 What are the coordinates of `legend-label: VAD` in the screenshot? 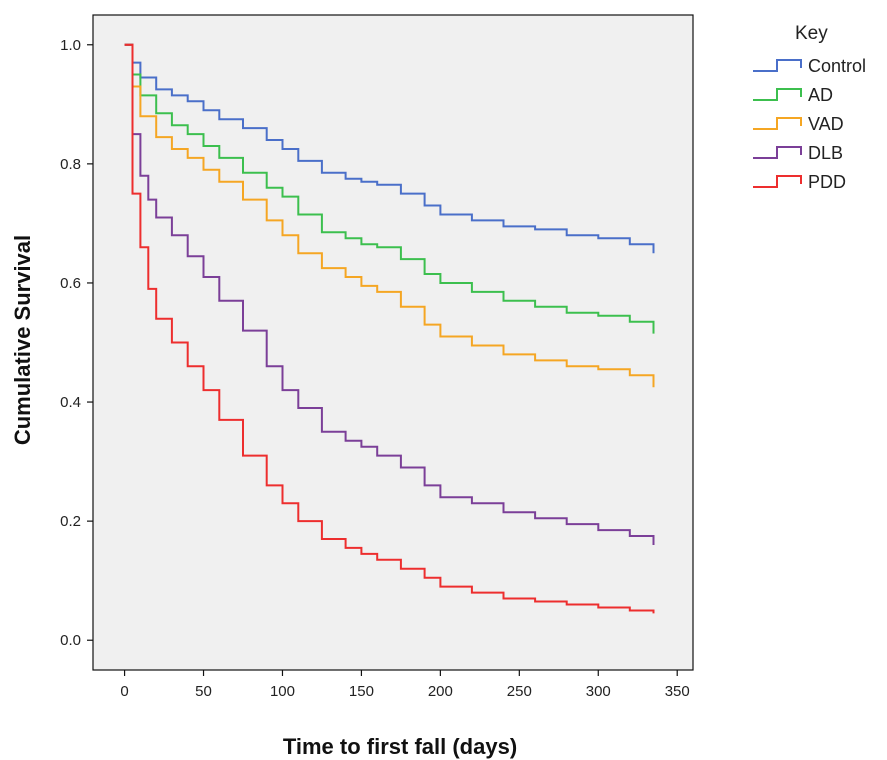 It's located at (826, 124).